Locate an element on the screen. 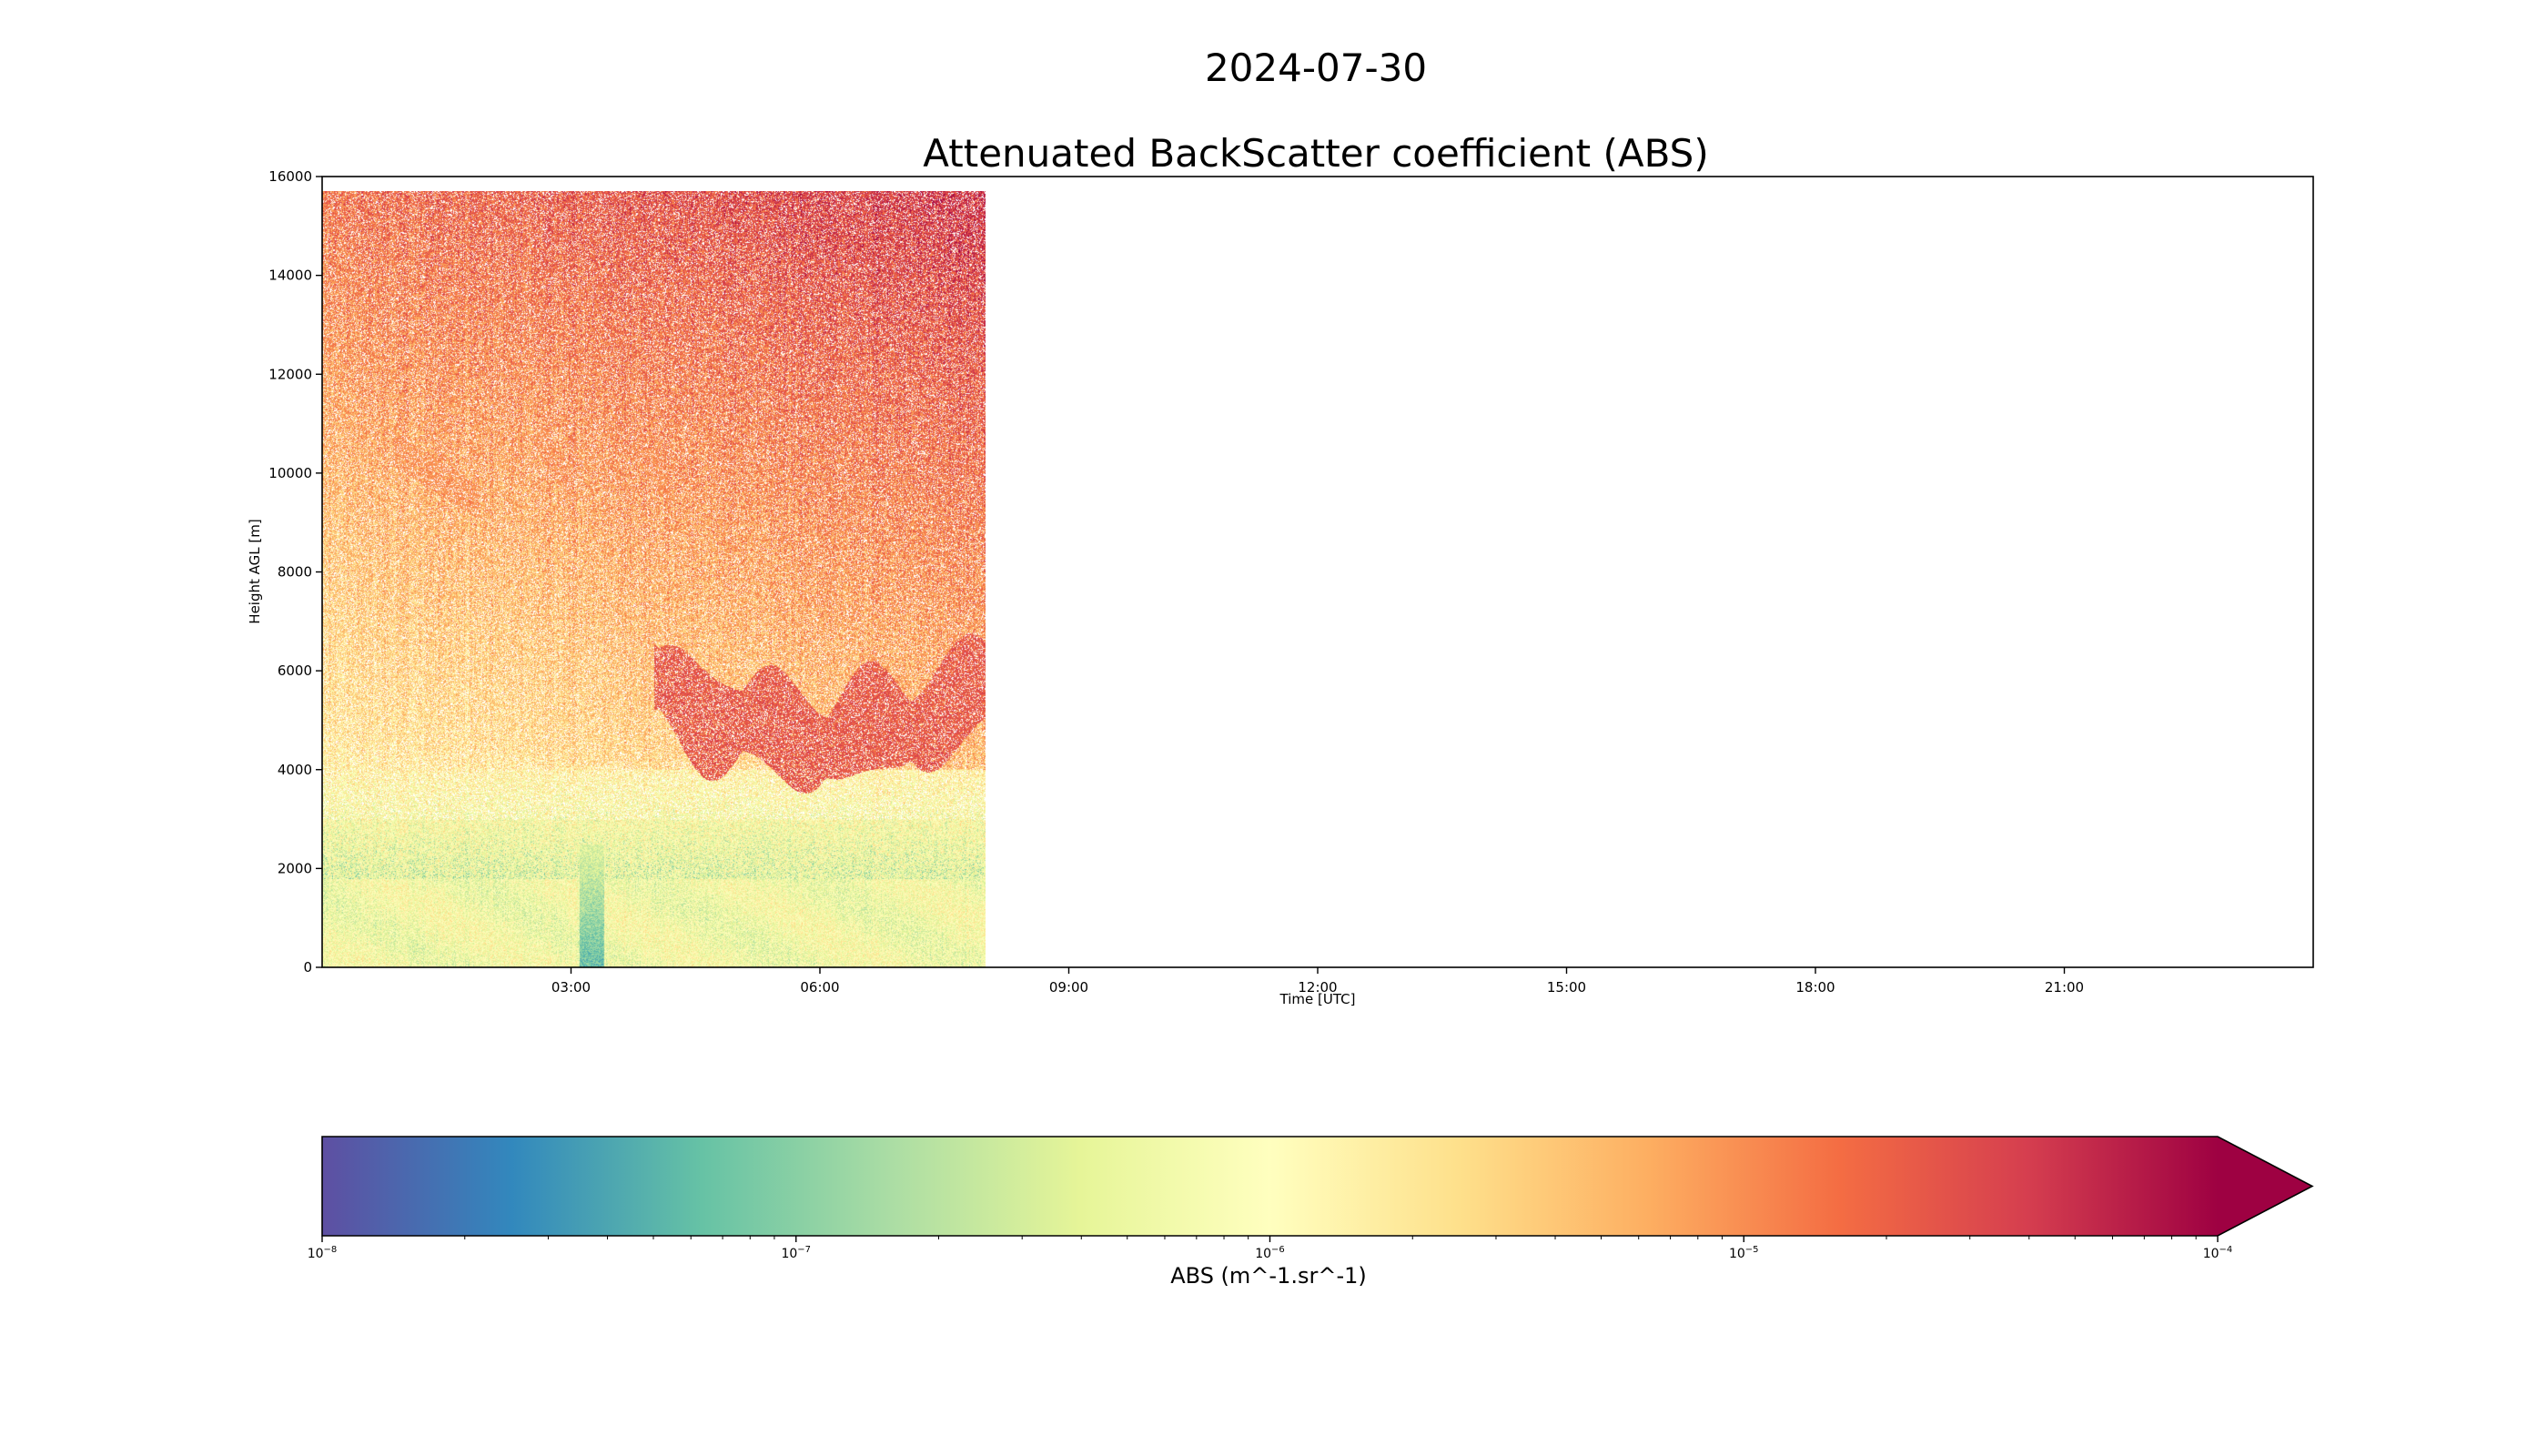 Image resolution: width=2548 pixels, height=1456 pixels. y-tick-label: 14000 is located at coordinates (290, 276).